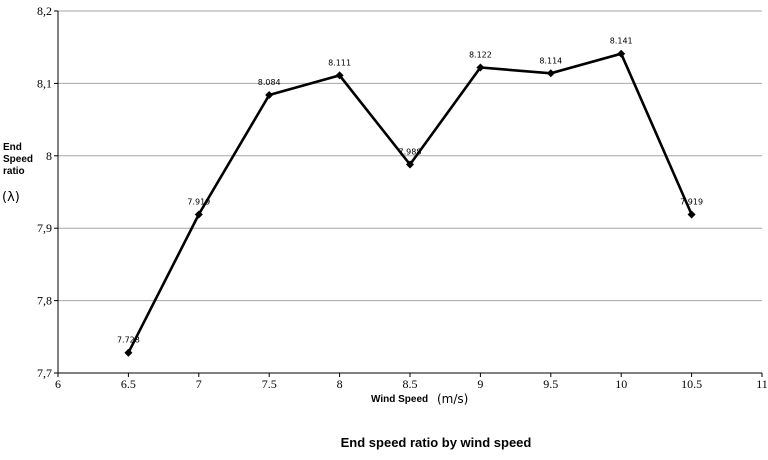  I want to click on y-tick-labels: 7,7 7,8 7,9 8 8,1 8,2, so click(44, 192).